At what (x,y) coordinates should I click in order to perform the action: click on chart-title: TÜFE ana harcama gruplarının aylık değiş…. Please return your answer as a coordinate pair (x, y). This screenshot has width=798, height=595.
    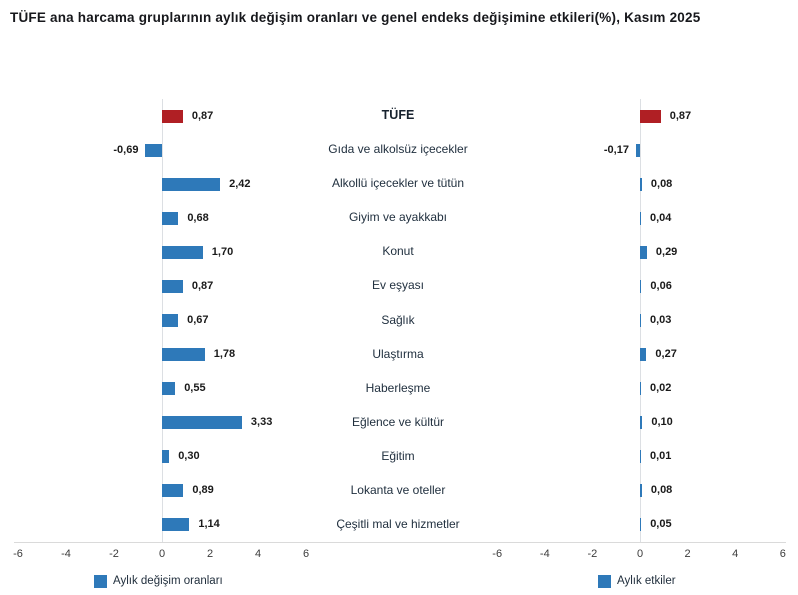
    Looking at the image, I should click on (355, 17).